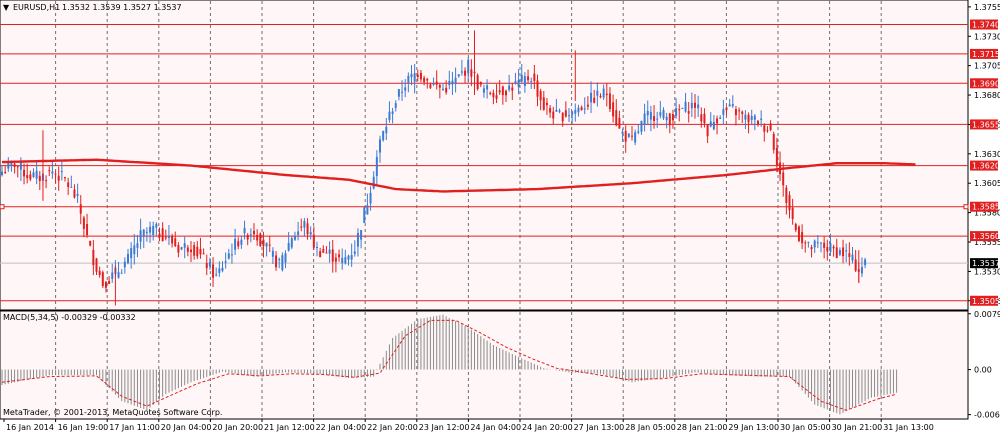  Describe the element at coordinates (702, 427) in the screenshot. I see `time-tick-label: 28 Jan 21:00` at that location.